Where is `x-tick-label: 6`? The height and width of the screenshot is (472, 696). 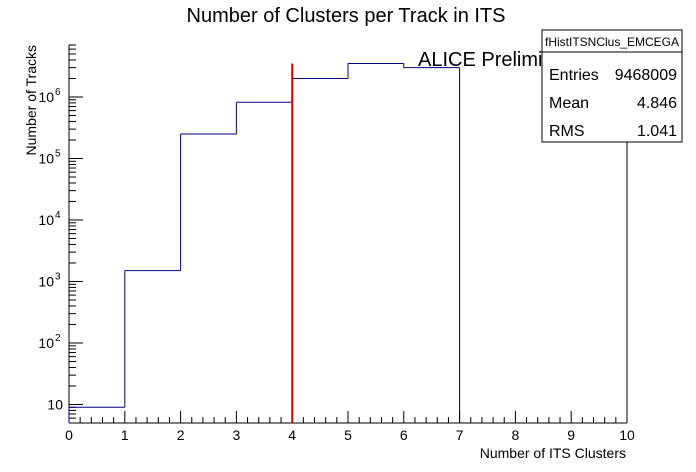
x-tick-label: 6 is located at coordinates (404, 435).